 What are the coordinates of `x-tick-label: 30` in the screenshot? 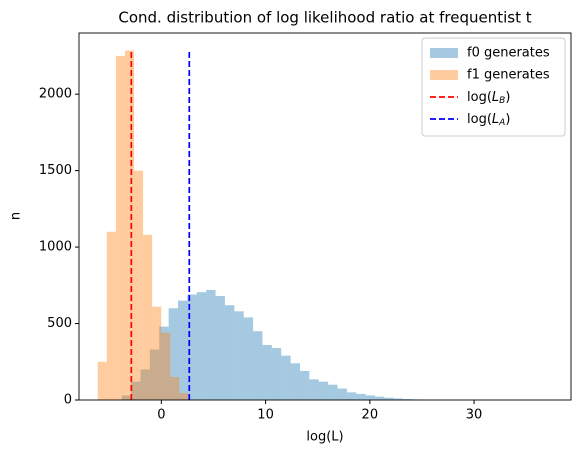 It's located at (474, 415).